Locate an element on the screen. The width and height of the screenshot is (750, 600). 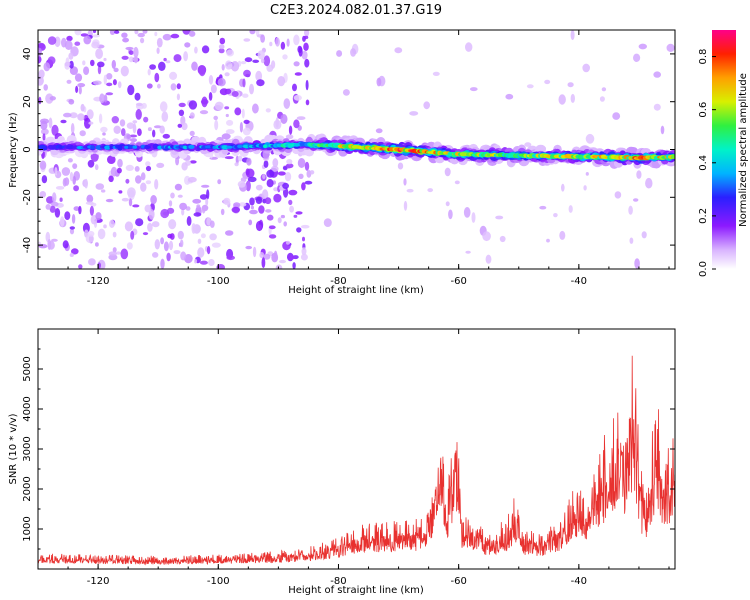
snr-x-tick-label: -100 is located at coordinates (218, 581).